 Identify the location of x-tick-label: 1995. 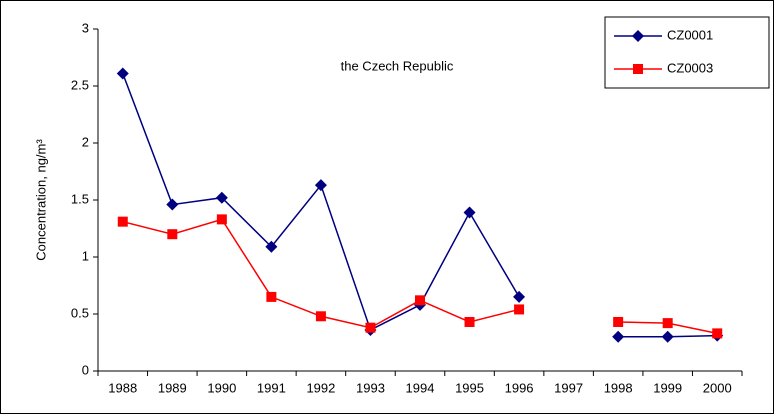
(469, 387).